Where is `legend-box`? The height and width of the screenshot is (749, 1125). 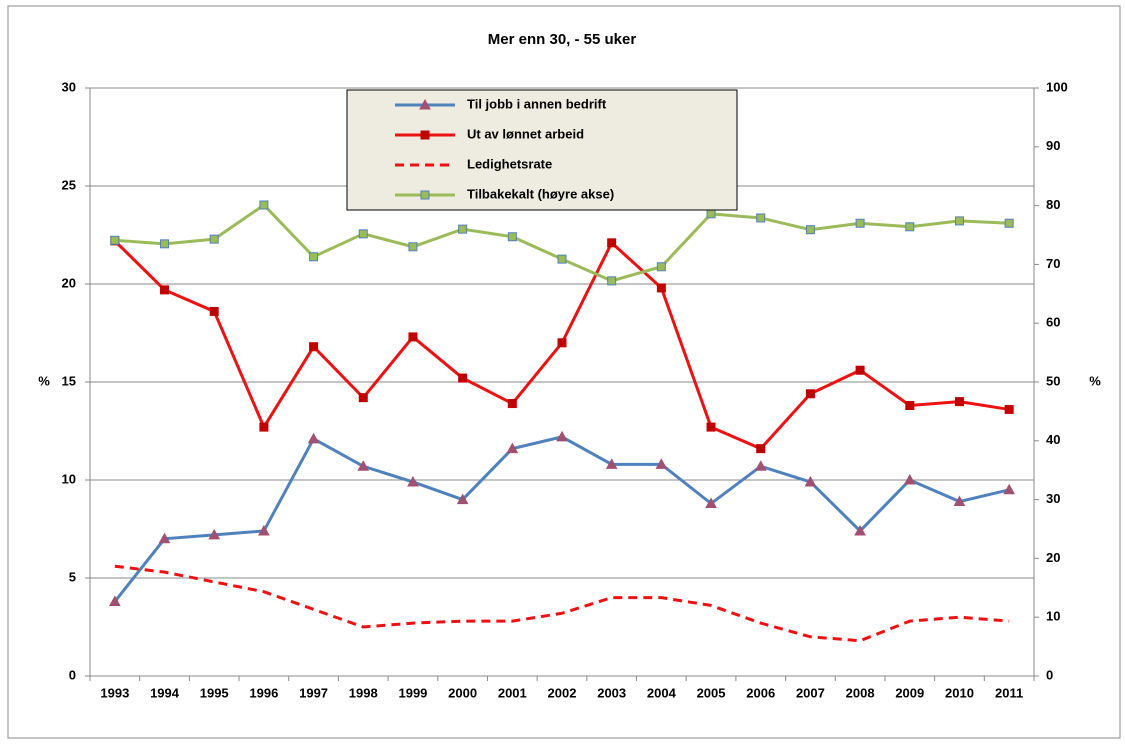 legend-box is located at coordinates (542, 150).